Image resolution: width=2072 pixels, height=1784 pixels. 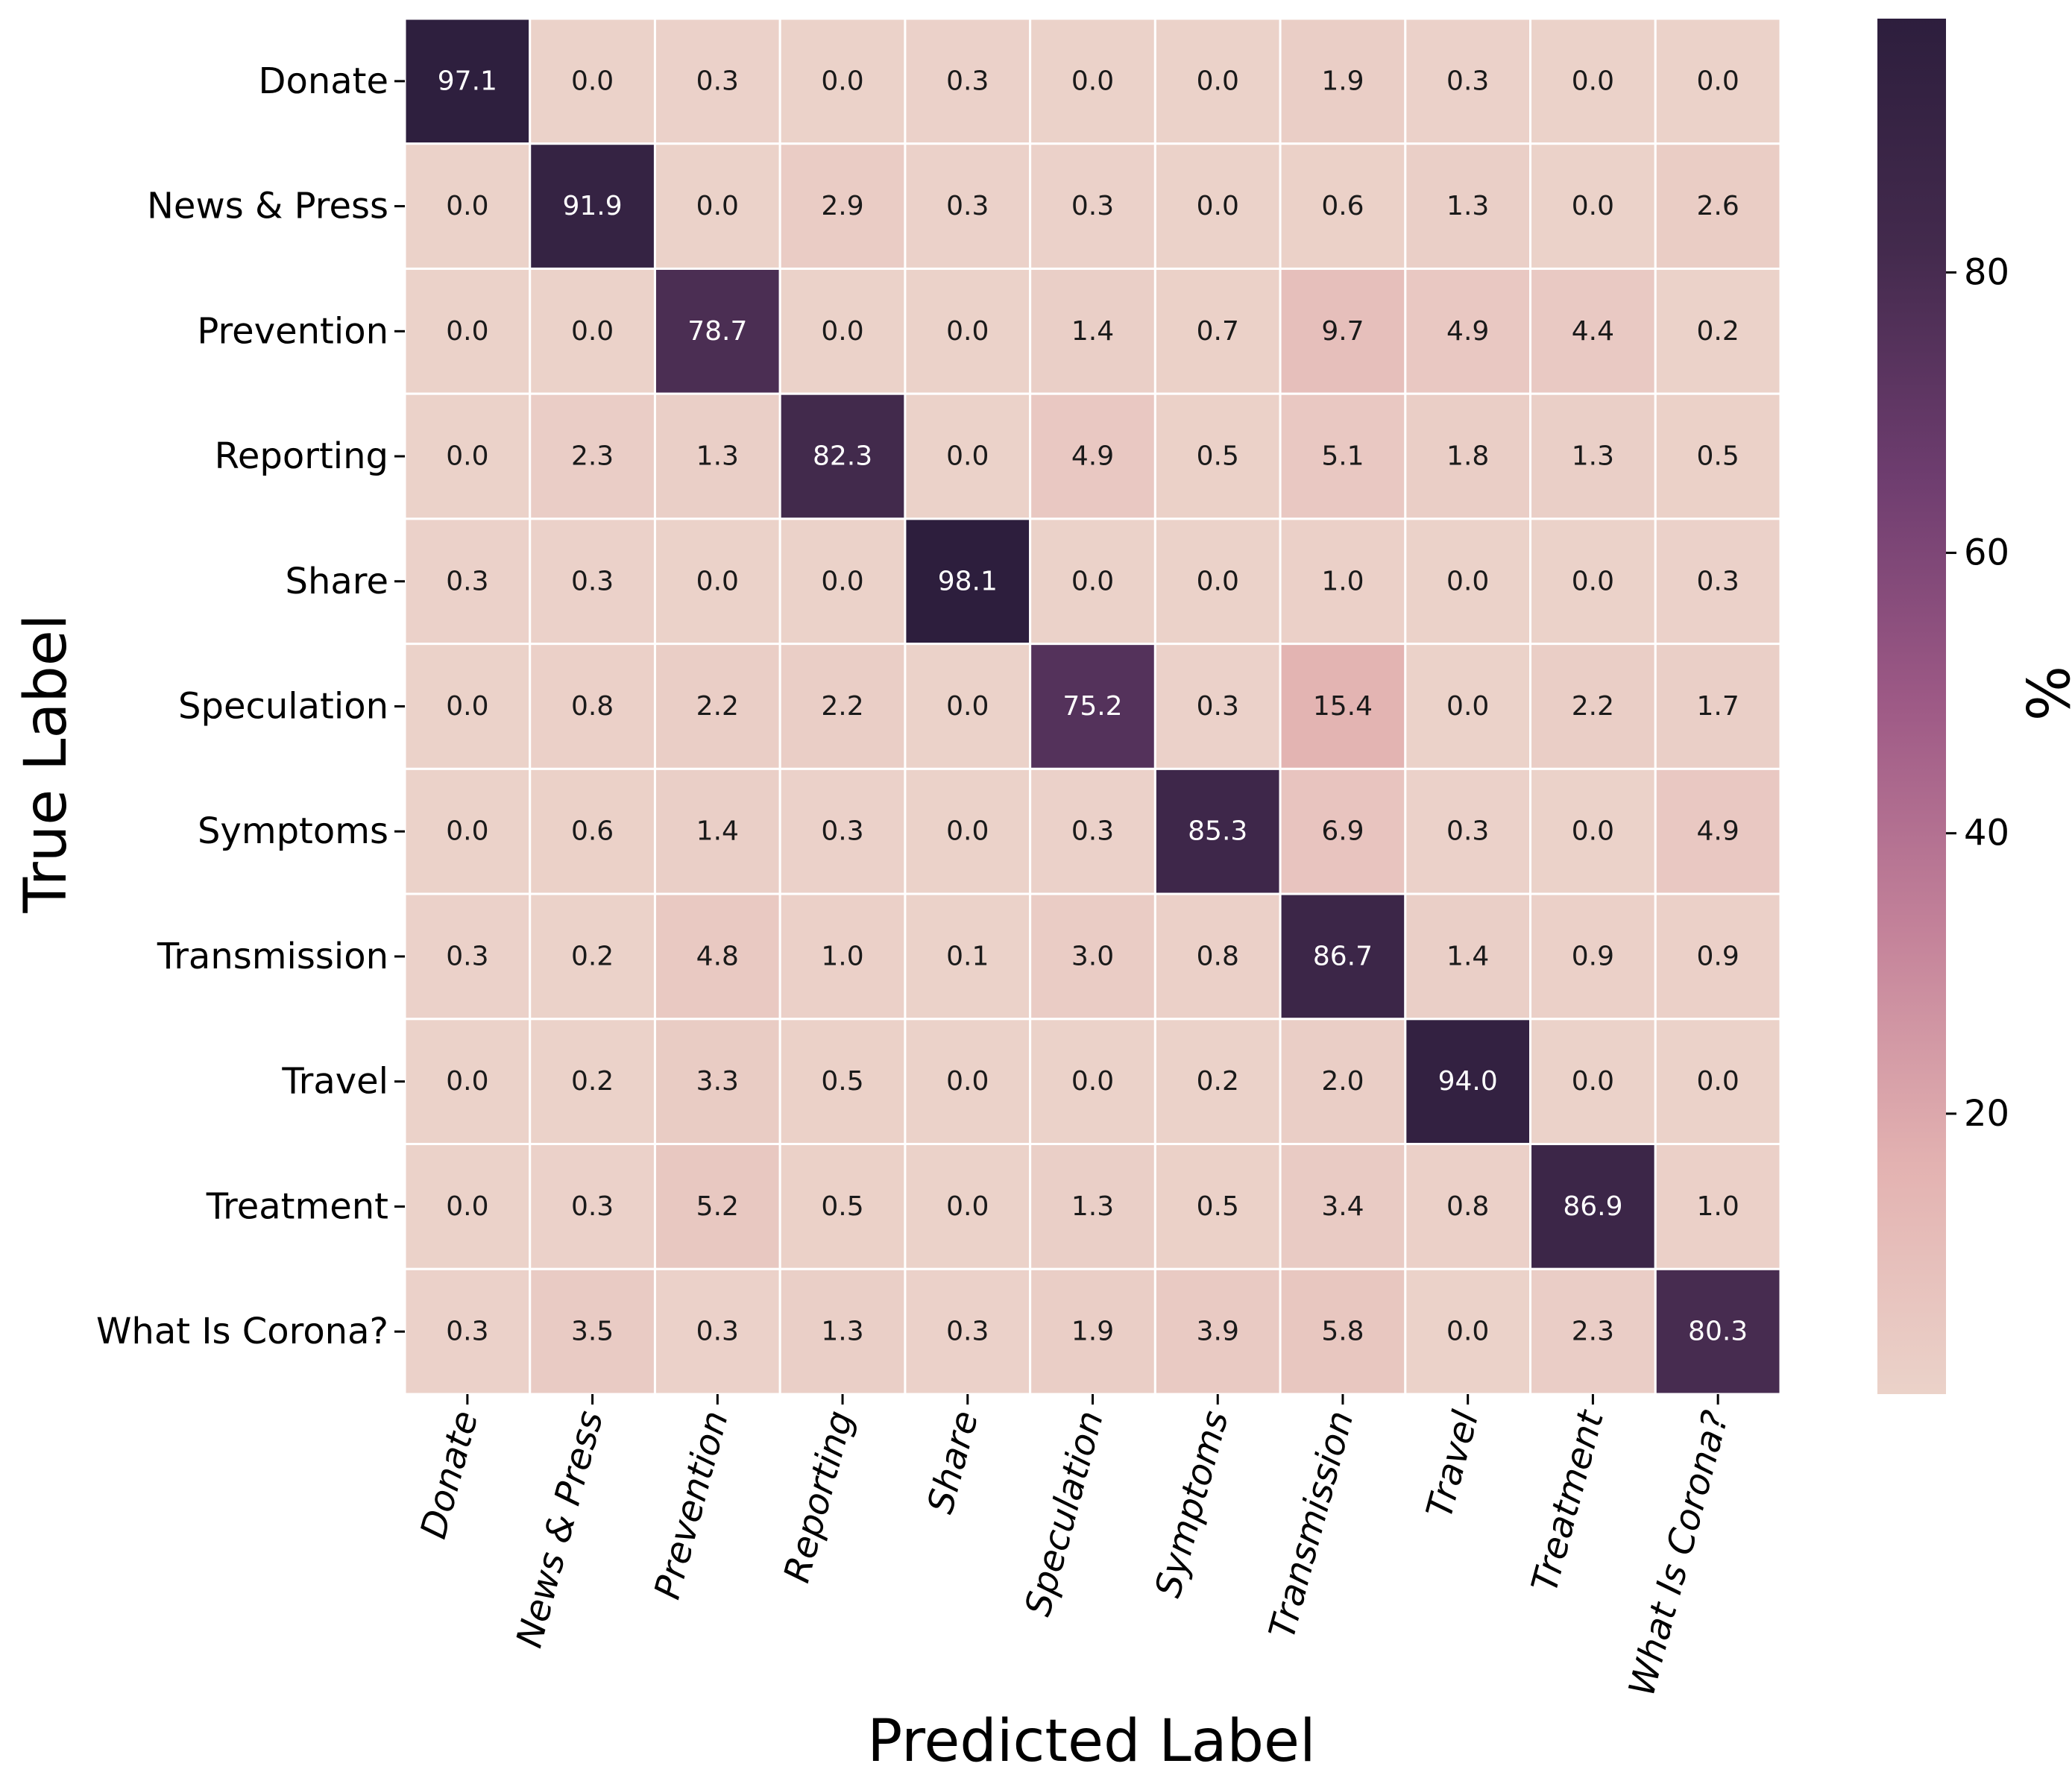 I want to click on cell-value-label: 2.0, so click(x=1342, y=1081).